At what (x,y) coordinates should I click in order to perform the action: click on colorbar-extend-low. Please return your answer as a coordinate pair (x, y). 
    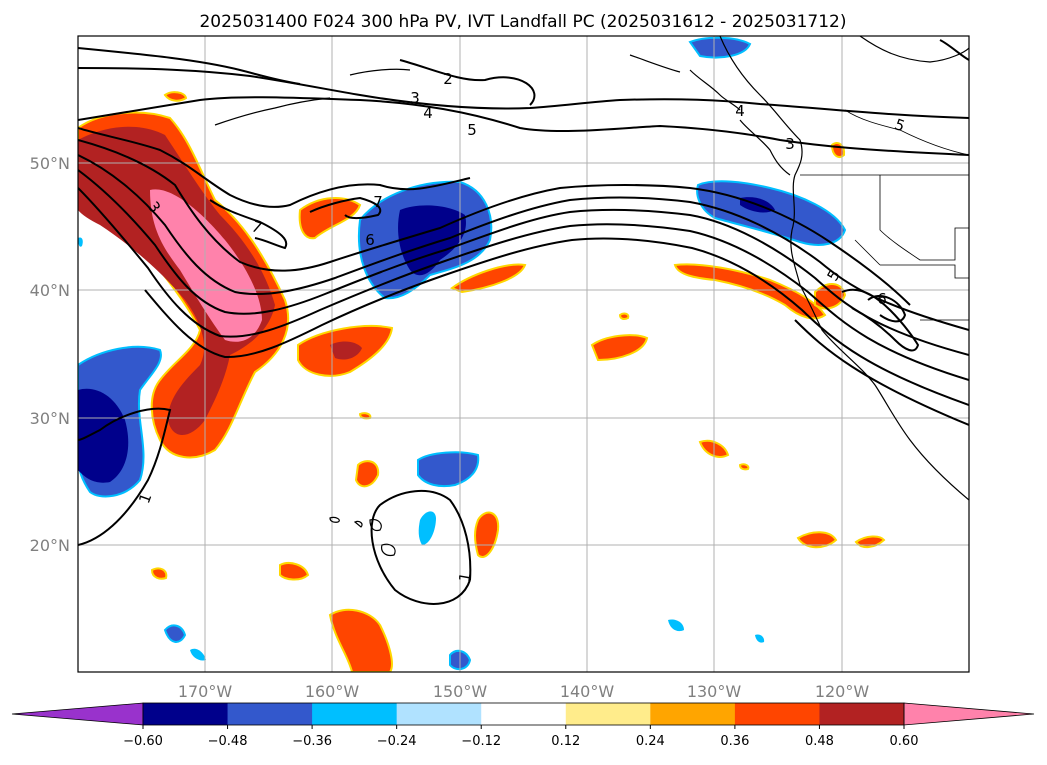
    Looking at the image, I should click on (77, 714).